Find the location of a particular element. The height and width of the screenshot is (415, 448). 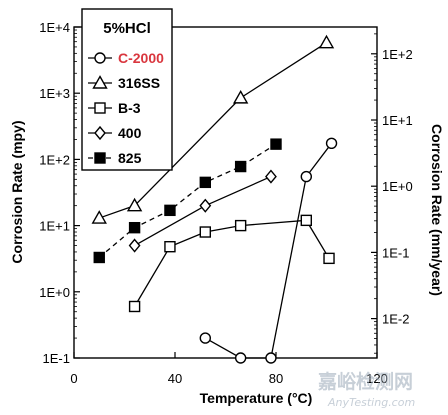

legend-label: 400 is located at coordinates (130, 133).